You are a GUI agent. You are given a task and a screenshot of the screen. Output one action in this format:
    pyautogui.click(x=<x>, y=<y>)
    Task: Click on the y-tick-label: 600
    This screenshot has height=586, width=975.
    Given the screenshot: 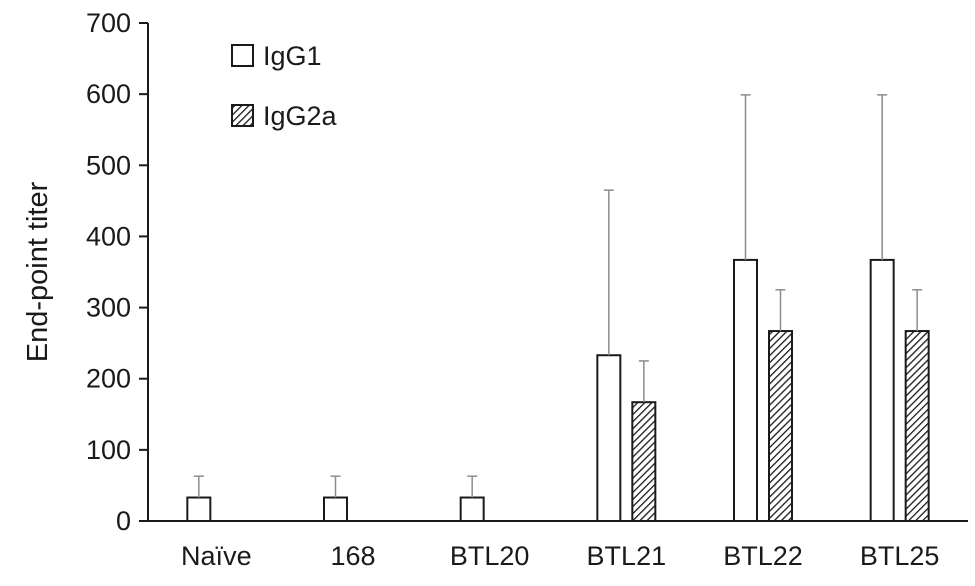 What is the action you would take?
    pyautogui.click(x=108, y=94)
    